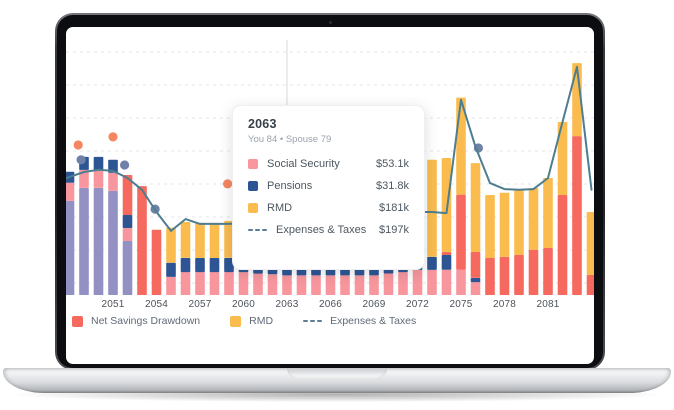 The width and height of the screenshot is (674, 410). Describe the element at coordinates (243, 304) in the screenshot. I see `x-tick-label: 2060` at that location.